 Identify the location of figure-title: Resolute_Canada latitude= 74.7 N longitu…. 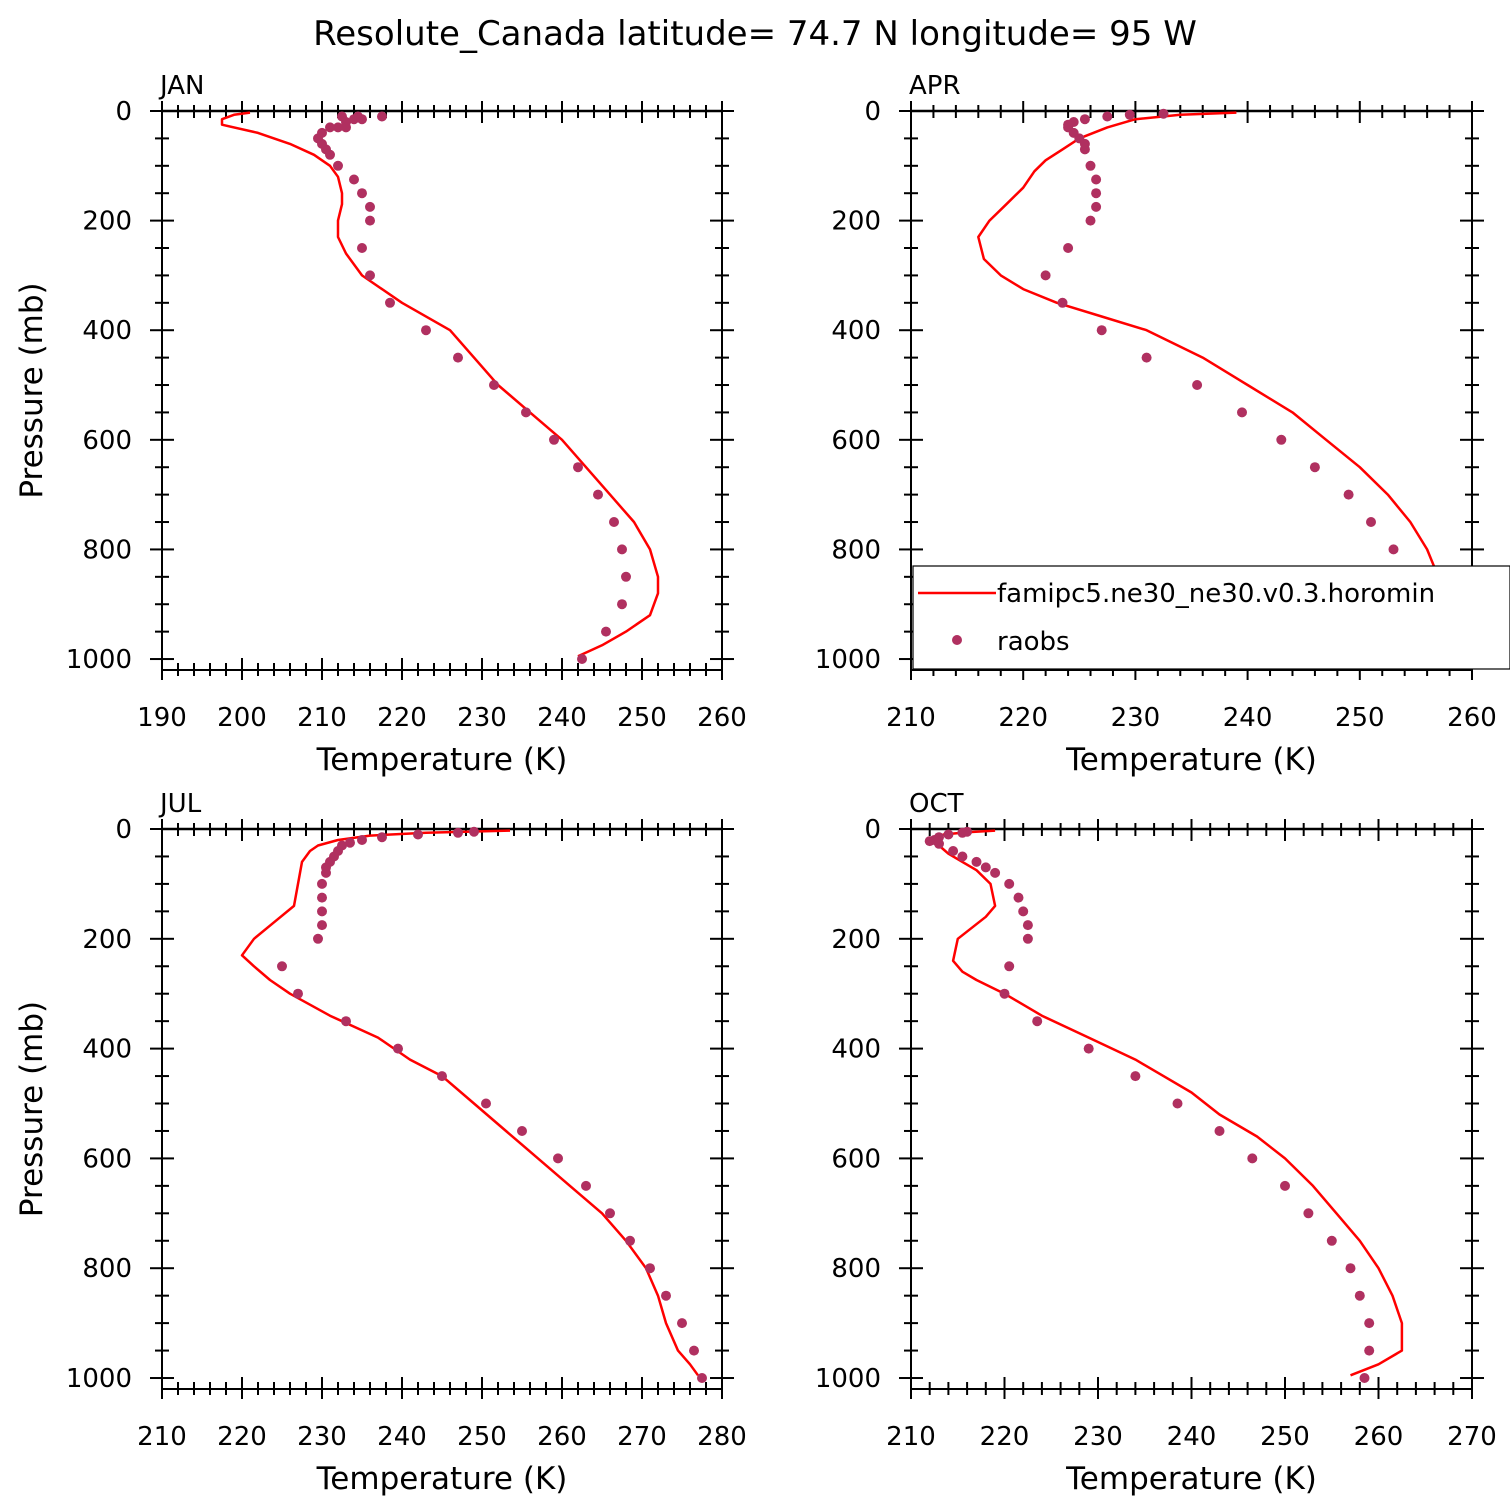
(755, 34).